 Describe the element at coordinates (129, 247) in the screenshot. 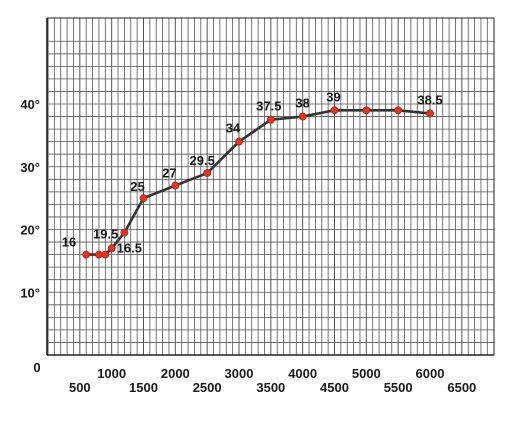

I see `data-label: 16.5` at that location.